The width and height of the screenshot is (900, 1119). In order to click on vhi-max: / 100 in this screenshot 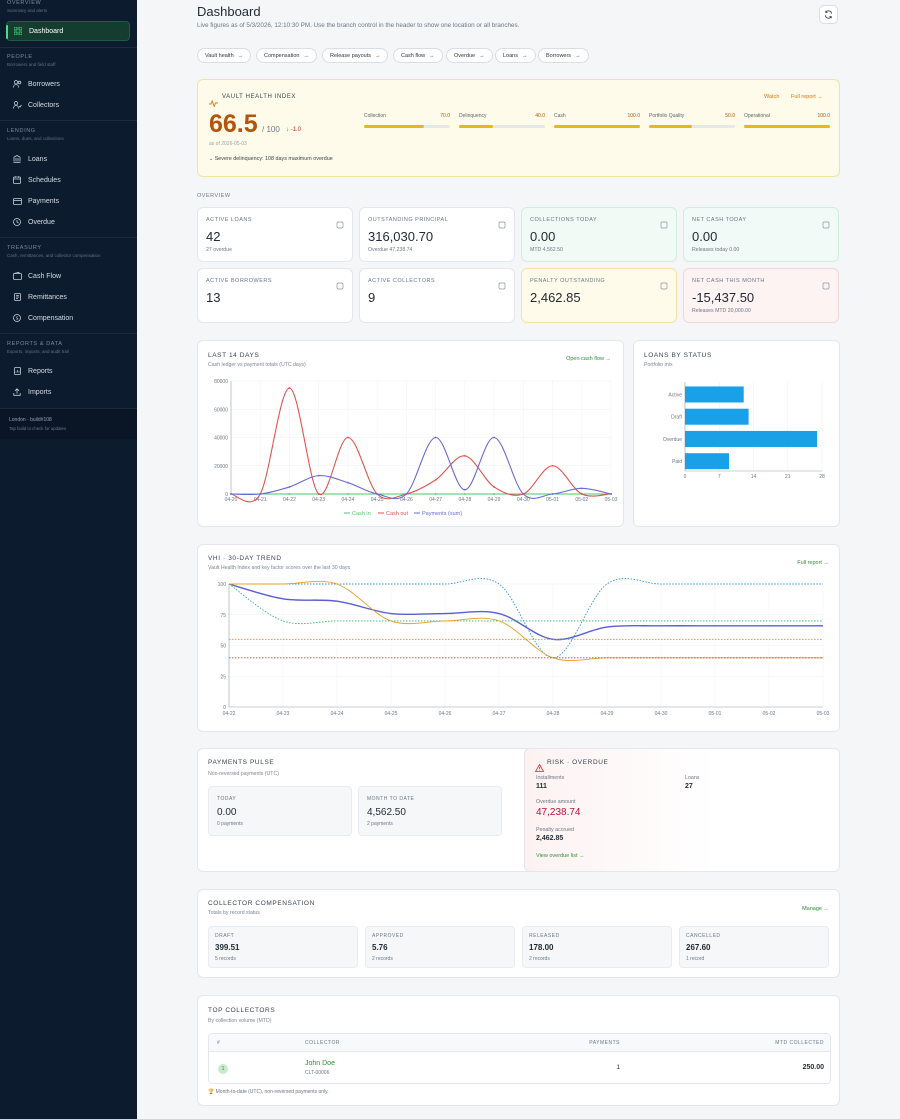, I will do `click(271, 129)`.